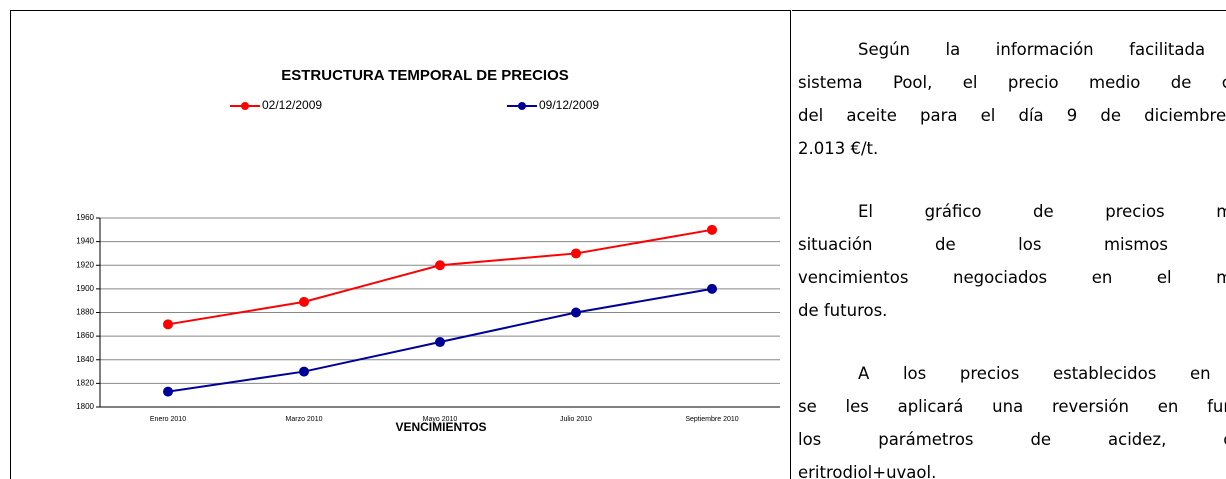  Describe the element at coordinates (168, 419) in the screenshot. I see `x-tick-label: Enero 2010` at that location.